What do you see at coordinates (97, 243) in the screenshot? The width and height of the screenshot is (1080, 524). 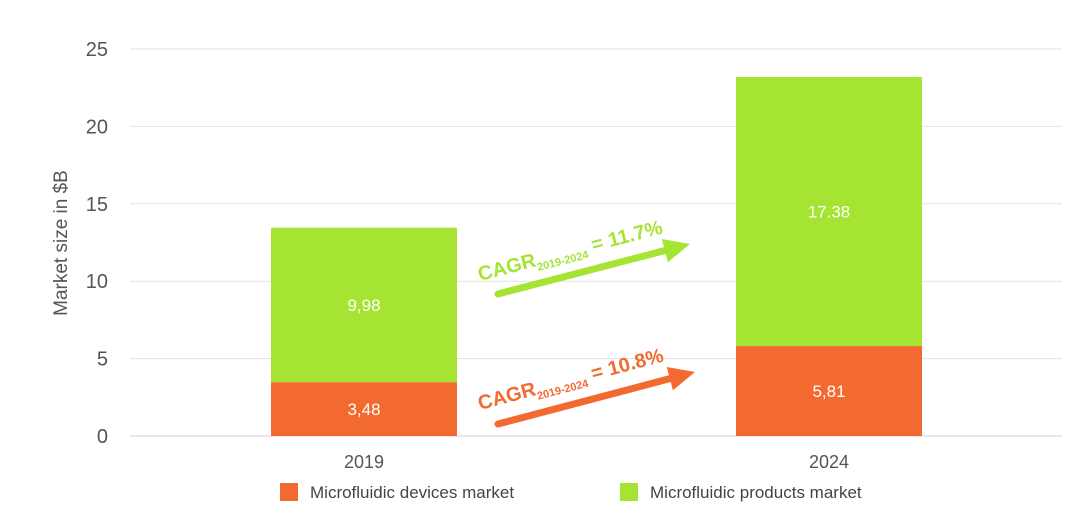 I see `y-axis-ticks: 0 5 10 15 20 25` at bounding box center [97, 243].